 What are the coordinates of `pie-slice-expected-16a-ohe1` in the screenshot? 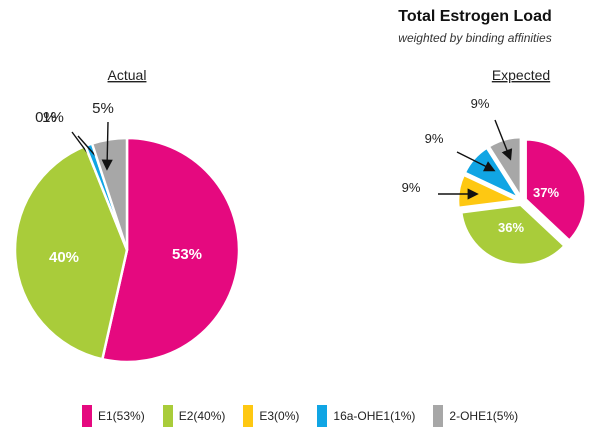 It's located at (493, 173).